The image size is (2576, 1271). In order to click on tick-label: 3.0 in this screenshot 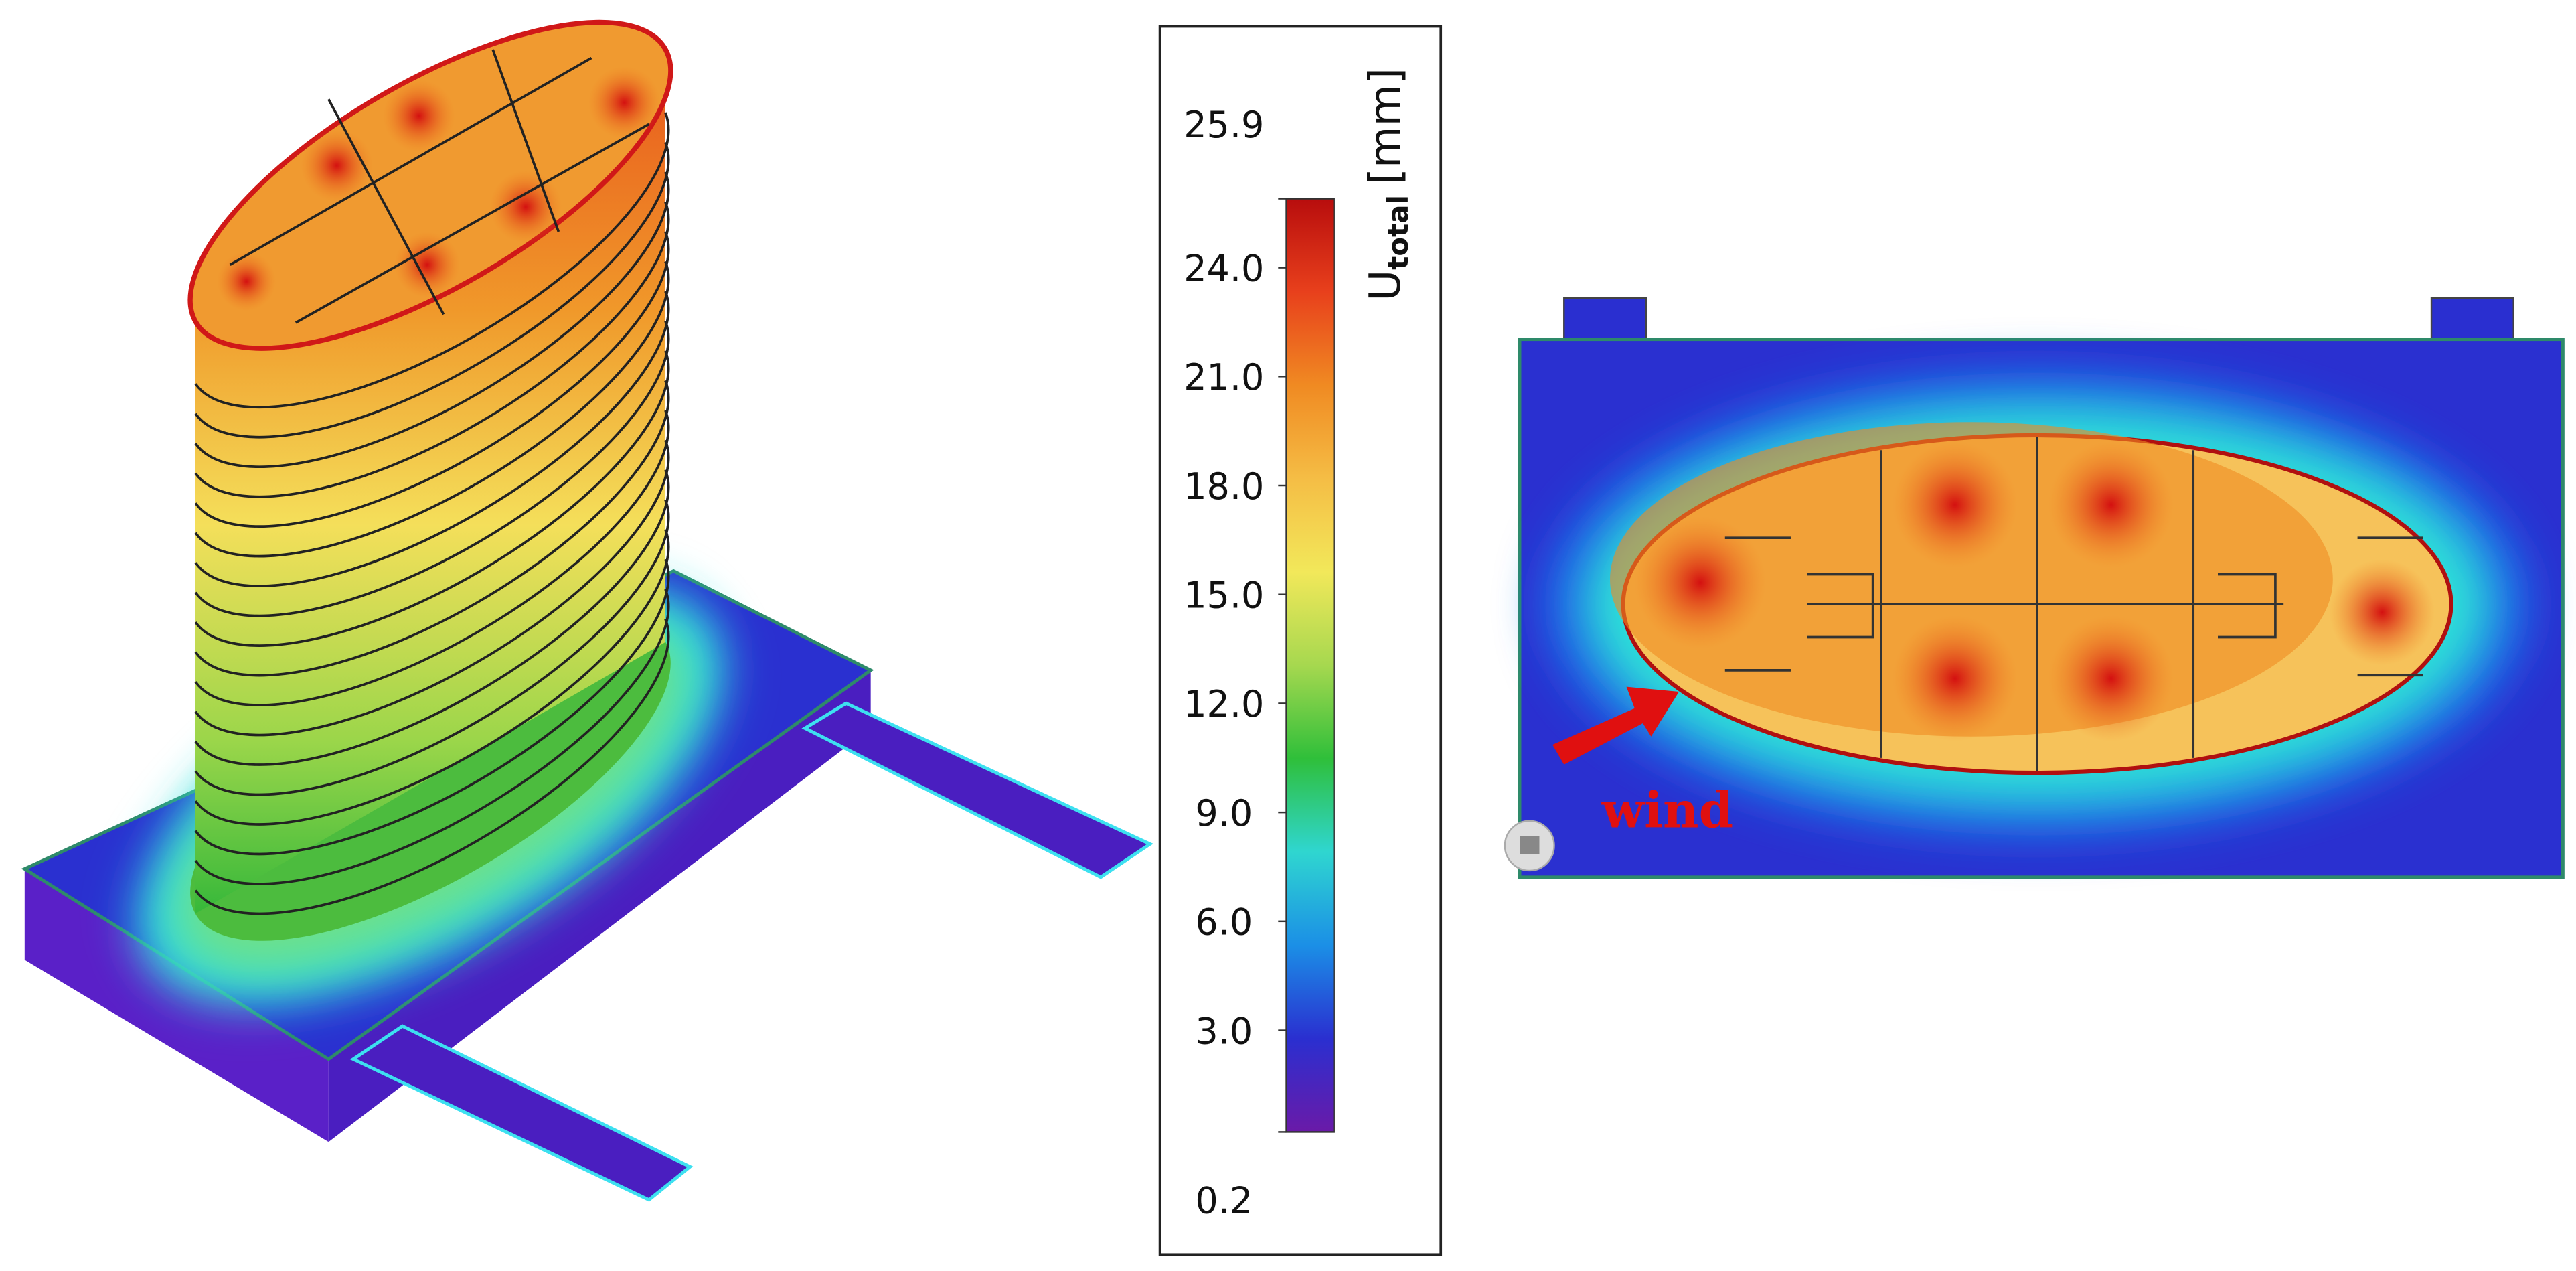, I will do `click(1224, 1031)`.